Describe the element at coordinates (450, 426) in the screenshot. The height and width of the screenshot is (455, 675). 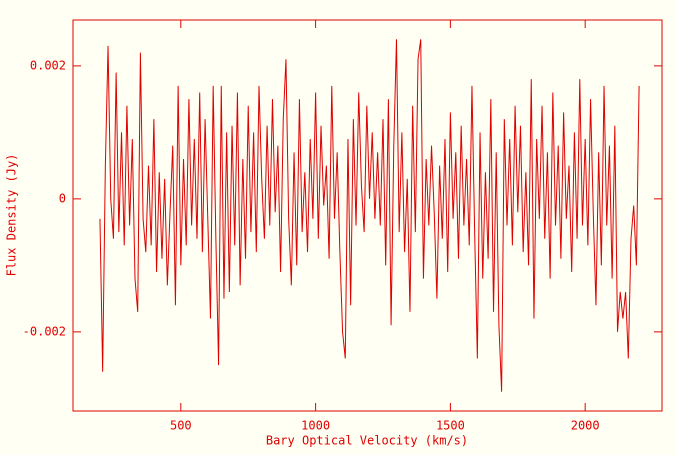
I see `x-tick-label: 1500` at that location.